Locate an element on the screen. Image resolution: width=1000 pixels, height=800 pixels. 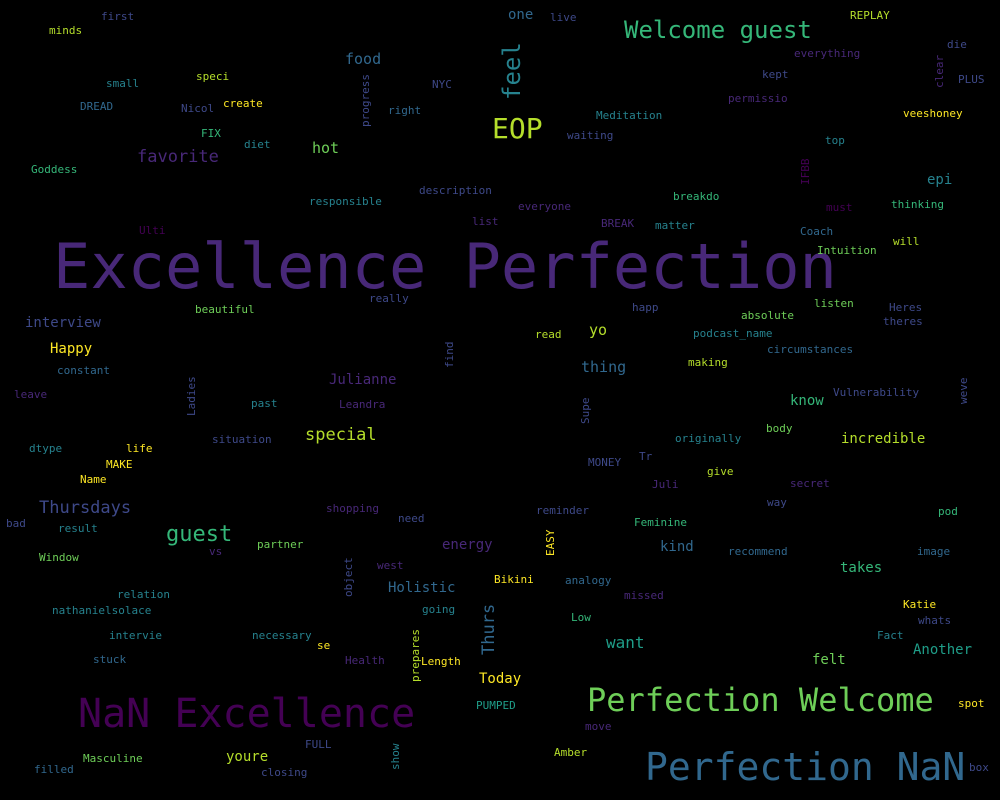
word-clear: clear is located at coordinates (939, 71).